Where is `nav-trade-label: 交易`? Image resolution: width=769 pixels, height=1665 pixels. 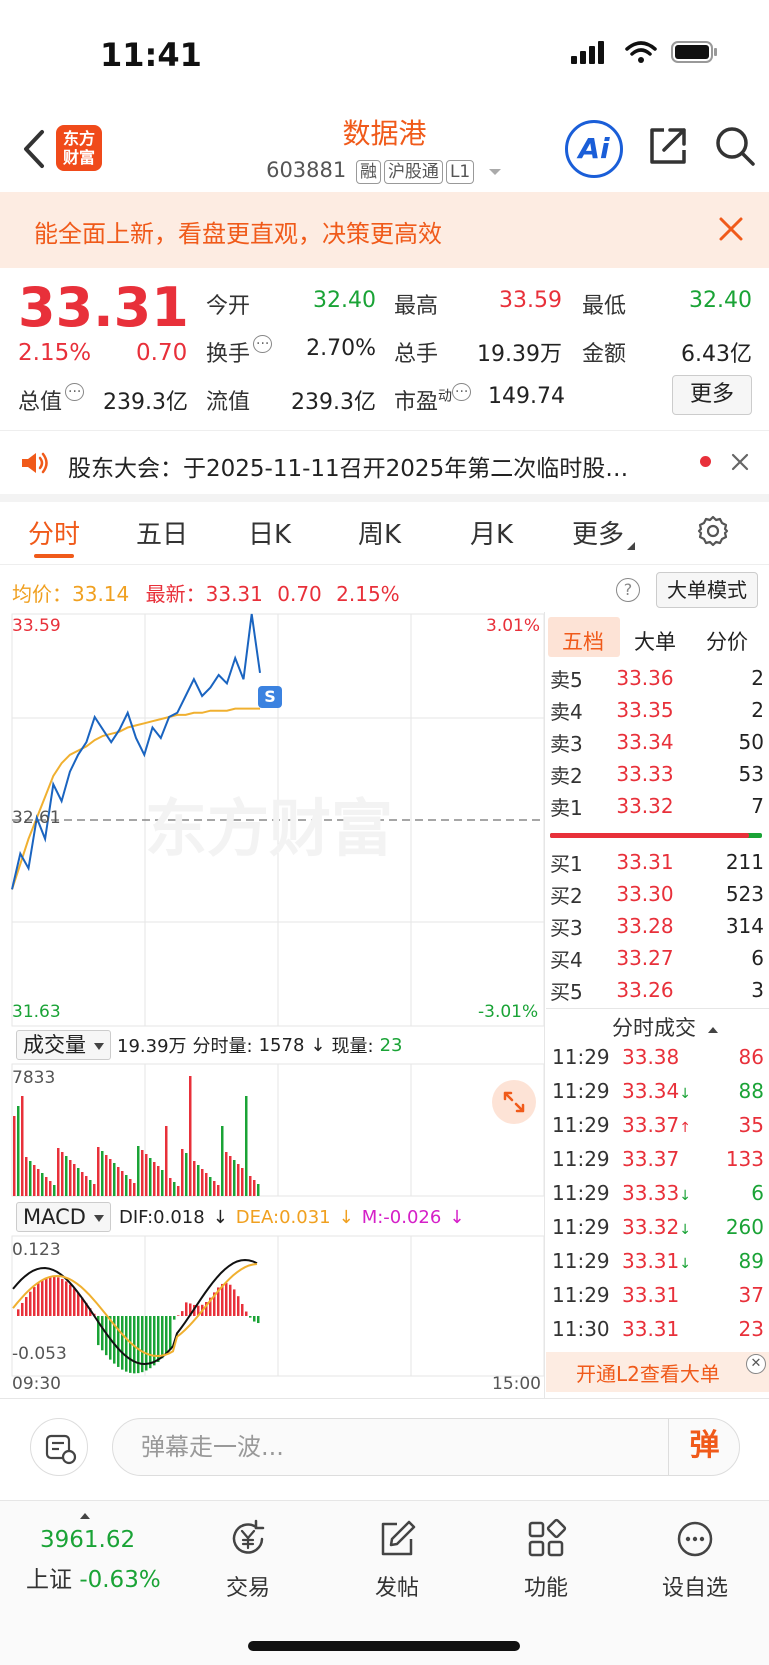
nav-trade-label: 交易 is located at coordinates (247, 1588).